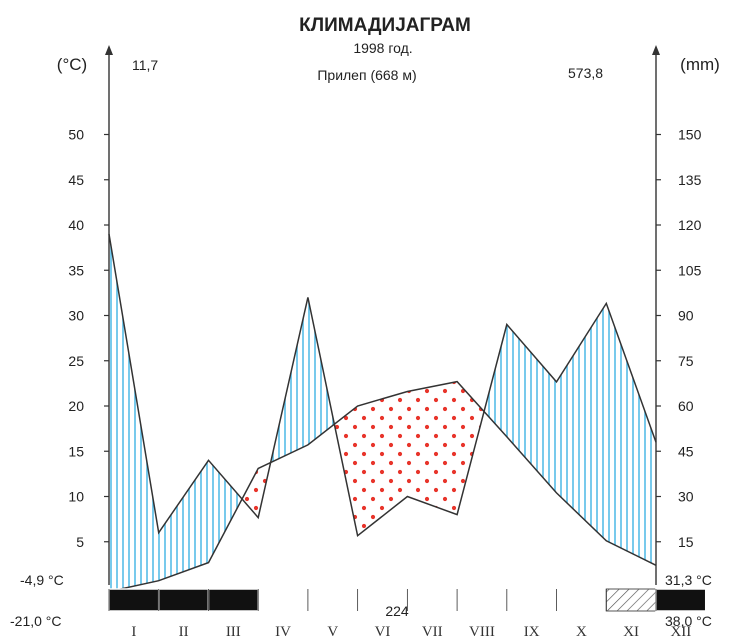  What do you see at coordinates (688, 621) in the screenshot?
I see `absolute-max-temp-label: 38,0 °C` at bounding box center [688, 621].